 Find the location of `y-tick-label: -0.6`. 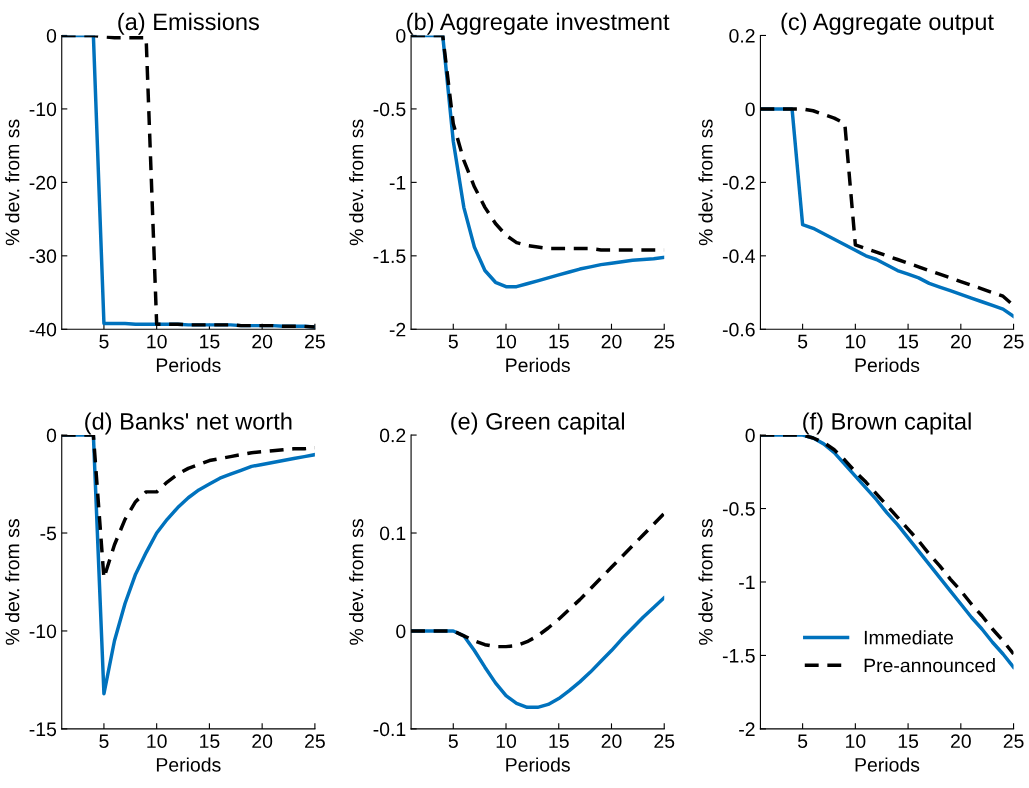

y-tick-label: -0.6 is located at coordinates (738, 329).